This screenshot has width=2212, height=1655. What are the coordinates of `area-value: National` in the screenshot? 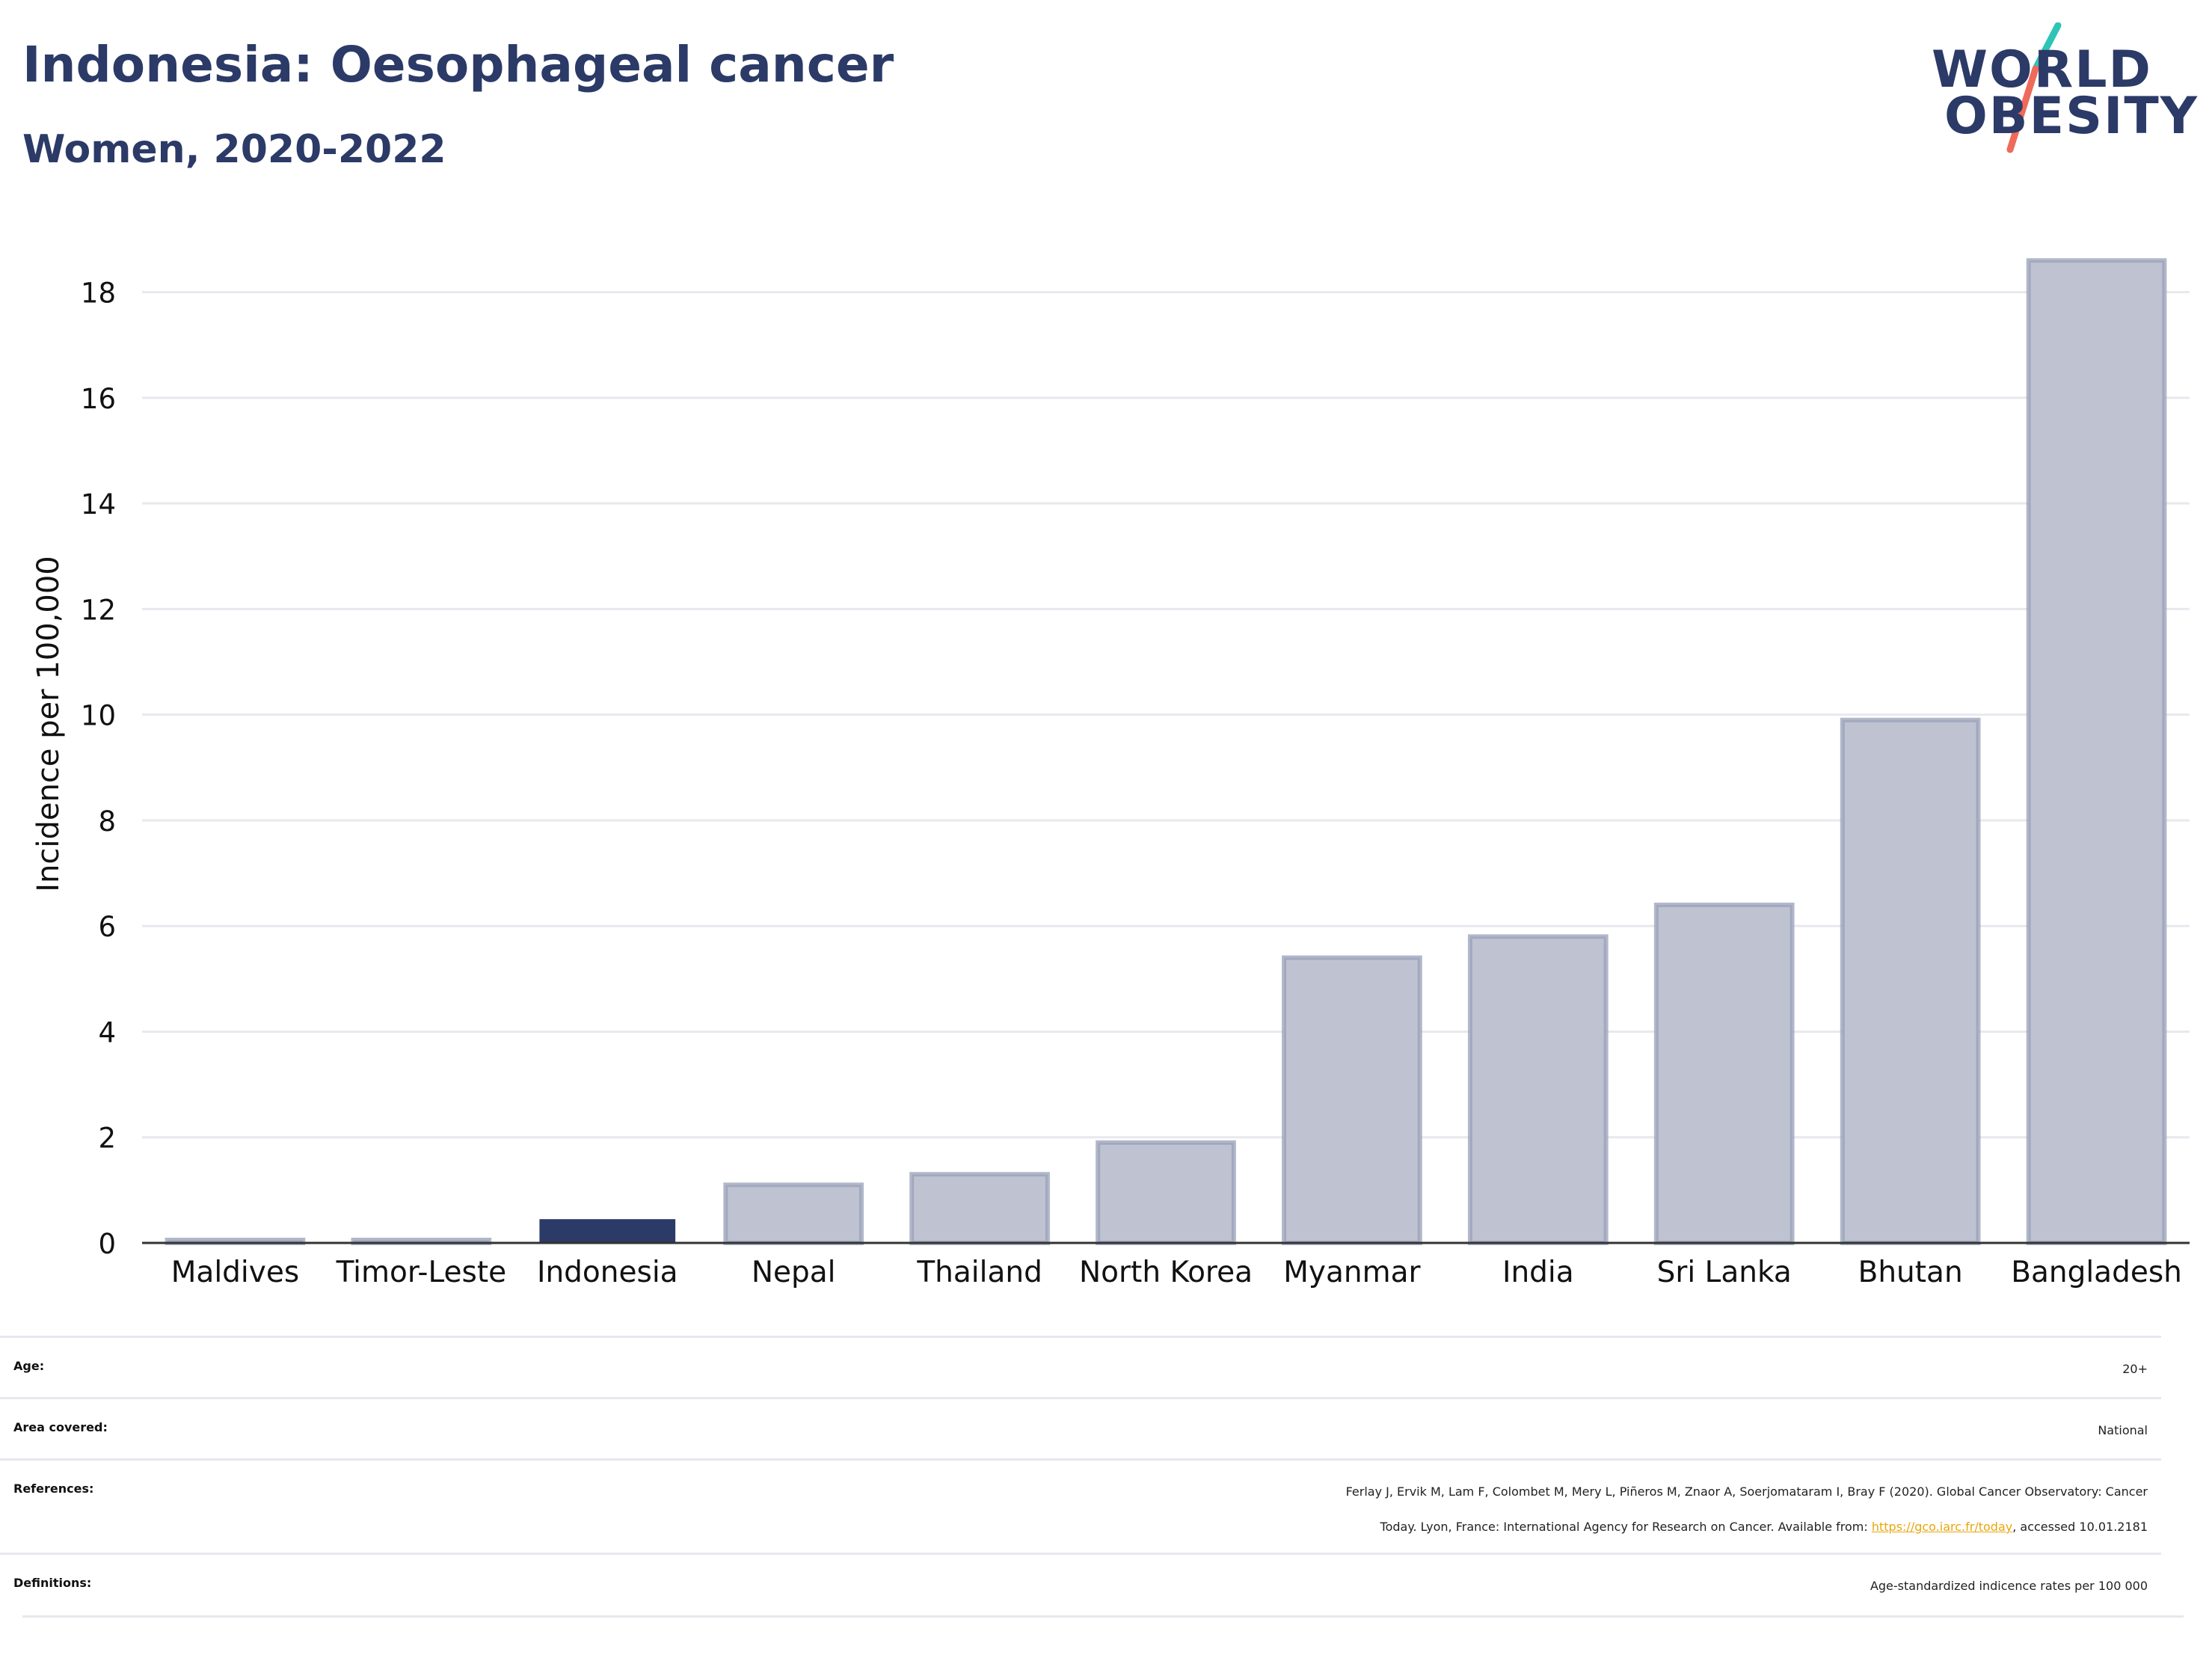 It's located at (2123, 1430).